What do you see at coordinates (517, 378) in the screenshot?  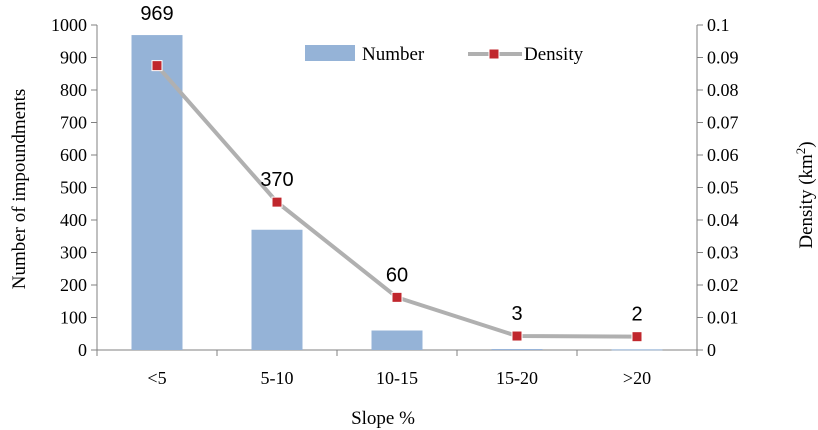 I see `x-tick-label: 15-20` at bounding box center [517, 378].